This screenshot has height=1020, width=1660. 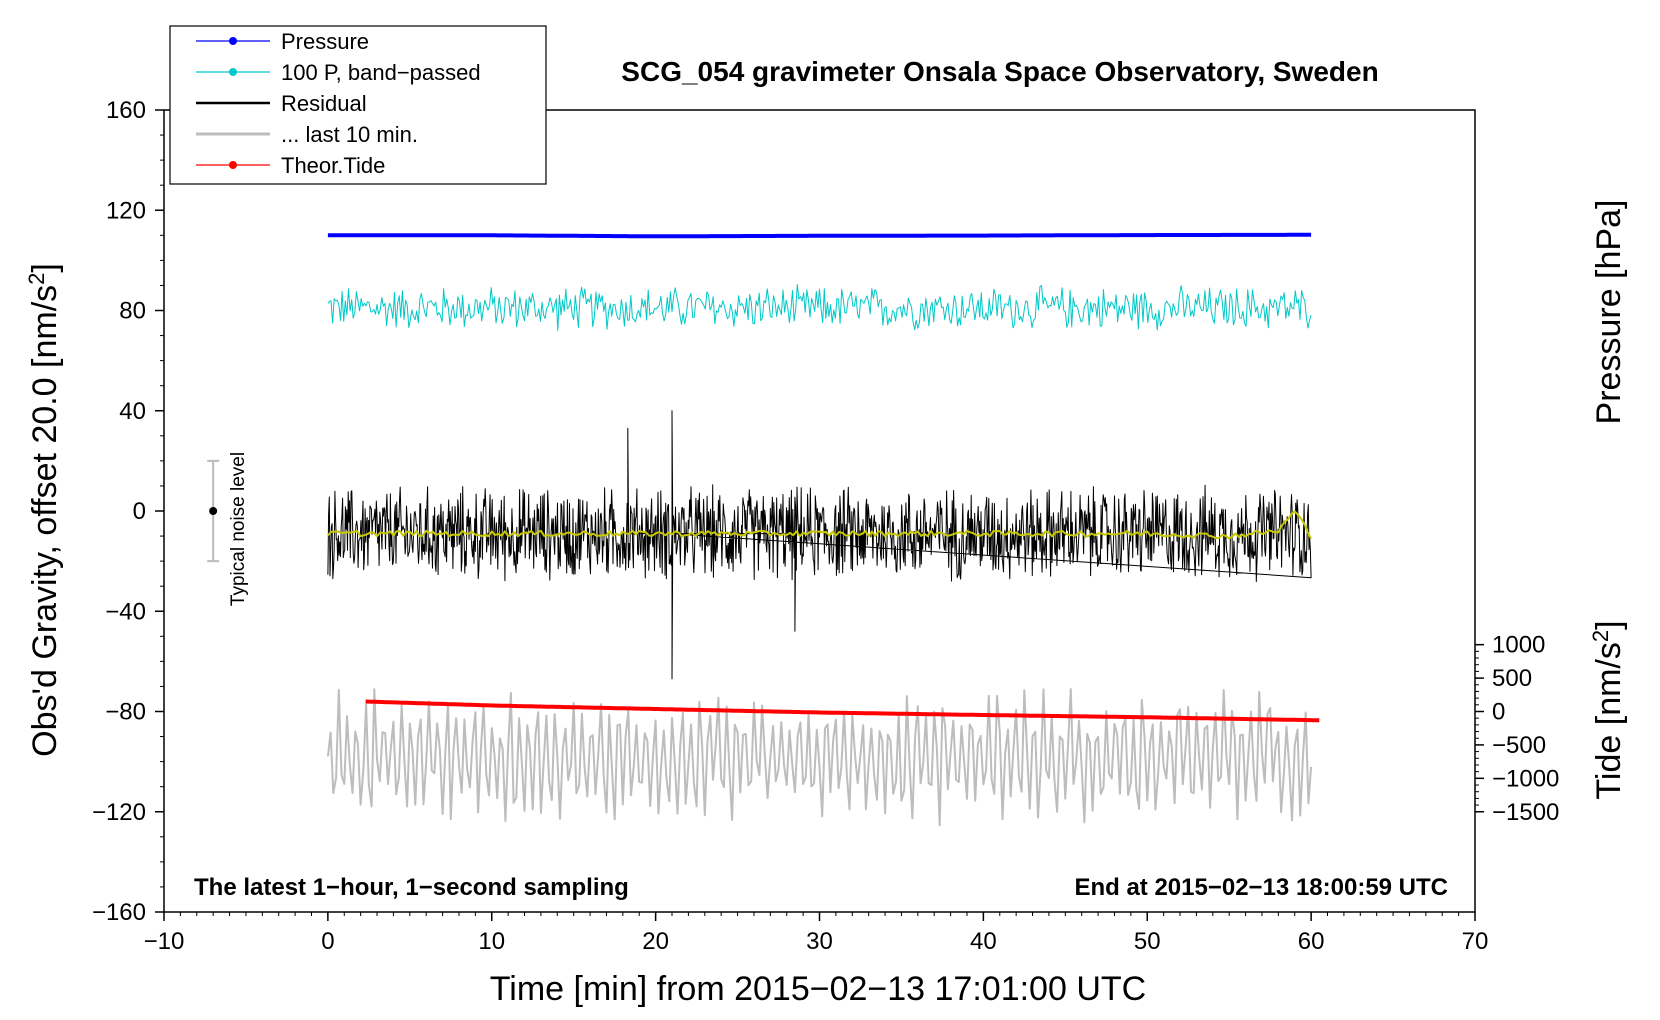 What do you see at coordinates (325, 41) in the screenshot?
I see `legend-label-pressure: Pressure` at bounding box center [325, 41].